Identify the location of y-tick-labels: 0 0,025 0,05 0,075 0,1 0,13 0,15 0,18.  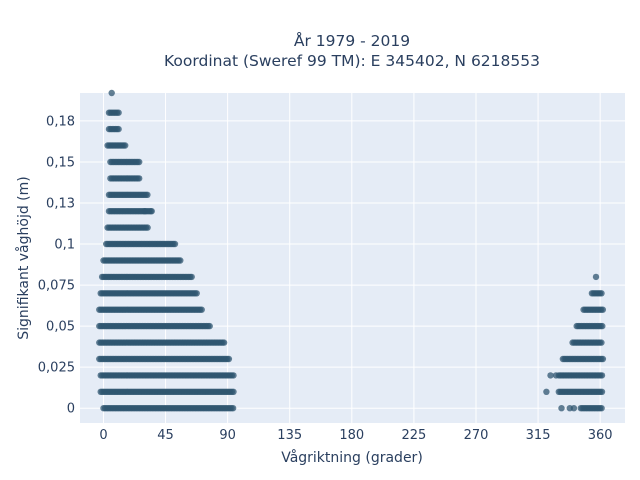
(56, 265).